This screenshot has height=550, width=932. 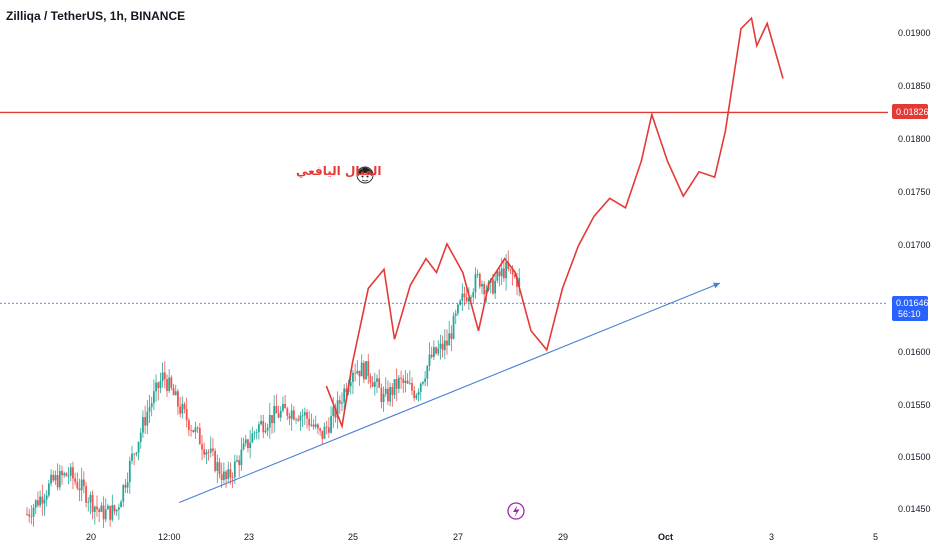 What do you see at coordinates (875, 537) in the screenshot?
I see `x-tick-label: 5` at bounding box center [875, 537].